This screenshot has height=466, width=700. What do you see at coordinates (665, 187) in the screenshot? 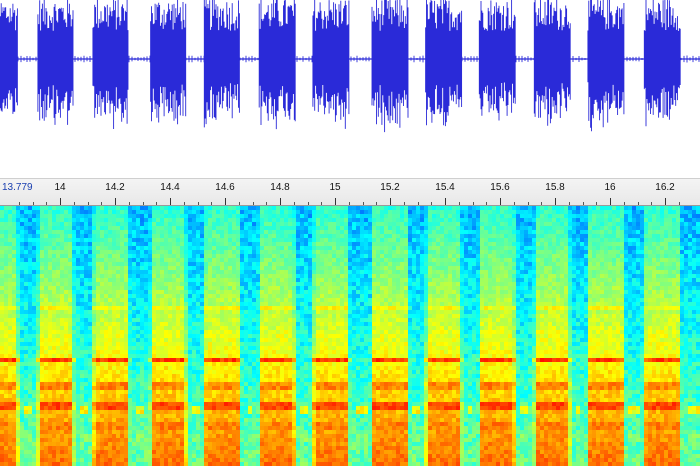
I see `ruler-tick-label: 16.2` at bounding box center [665, 187].